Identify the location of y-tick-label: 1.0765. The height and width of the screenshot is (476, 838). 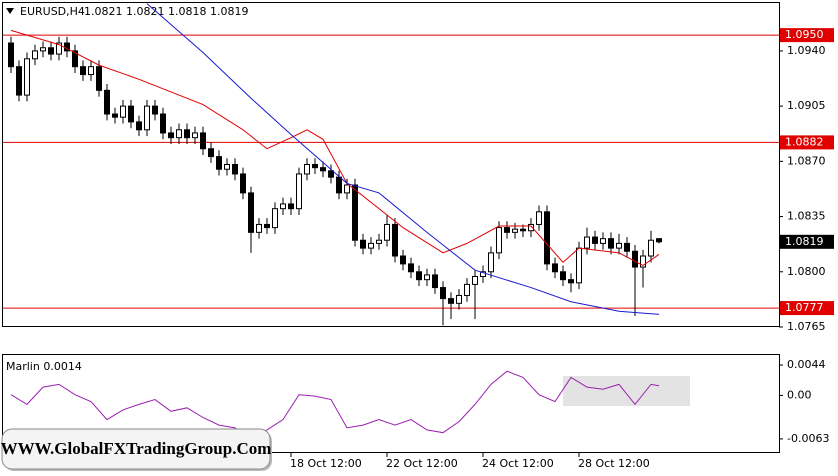
(806, 326).